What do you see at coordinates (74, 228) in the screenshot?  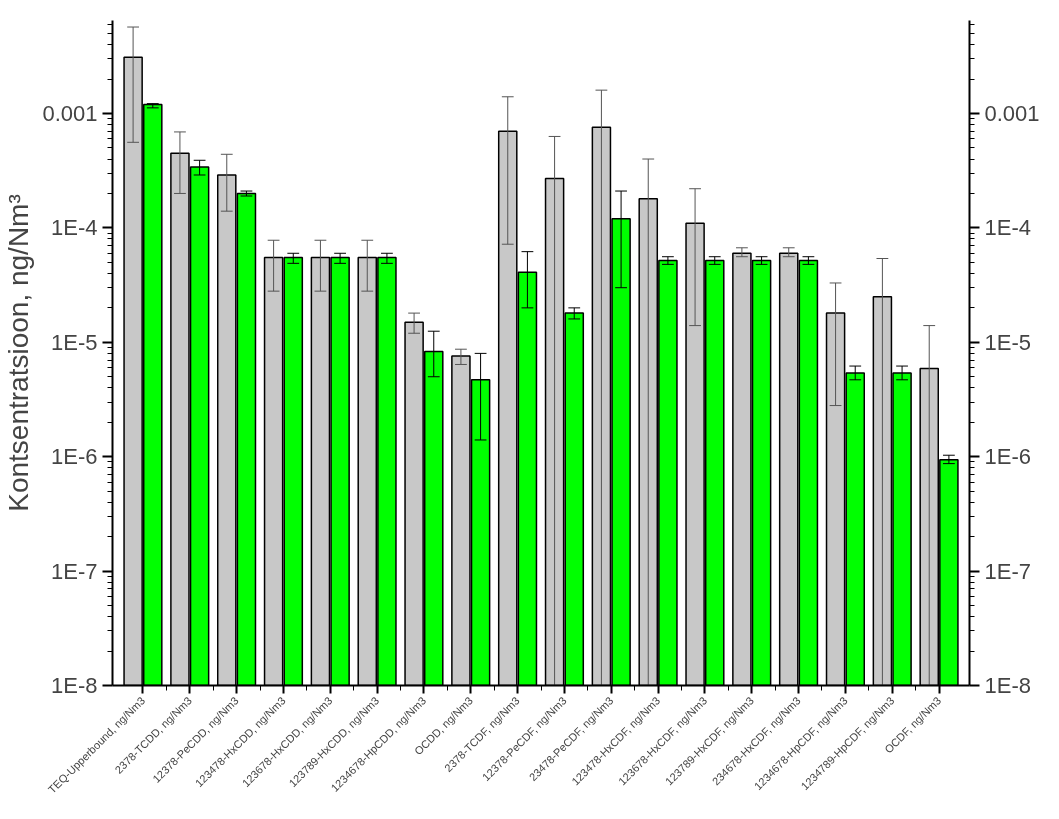 I see `y-tick-label: 1E-4` at bounding box center [74, 228].